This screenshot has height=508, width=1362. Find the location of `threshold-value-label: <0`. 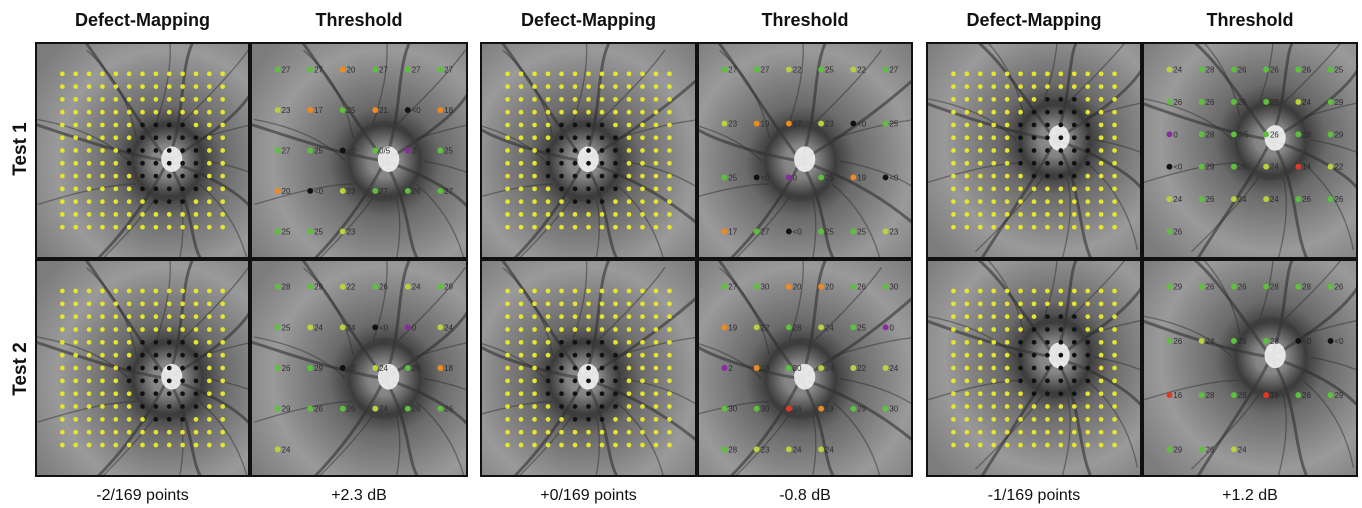

threshold-value-label: <0 is located at coordinates (1307, 341).